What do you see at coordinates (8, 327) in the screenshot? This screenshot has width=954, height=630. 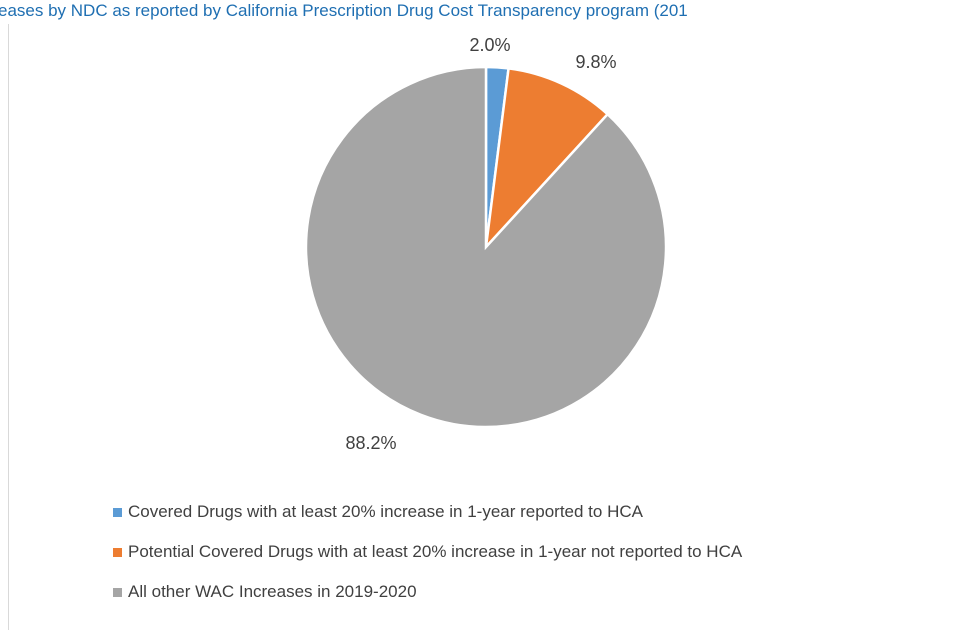 I see `chart-frame-border` at bounding box center [8, 327].